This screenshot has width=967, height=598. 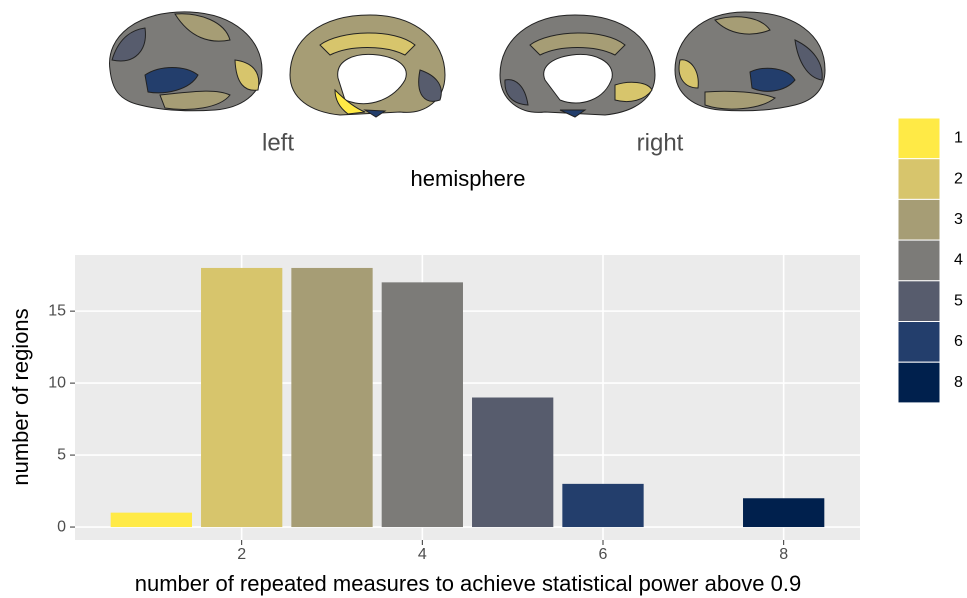 I want to click on y-tick-label: 0, so click(x=61, y=526).